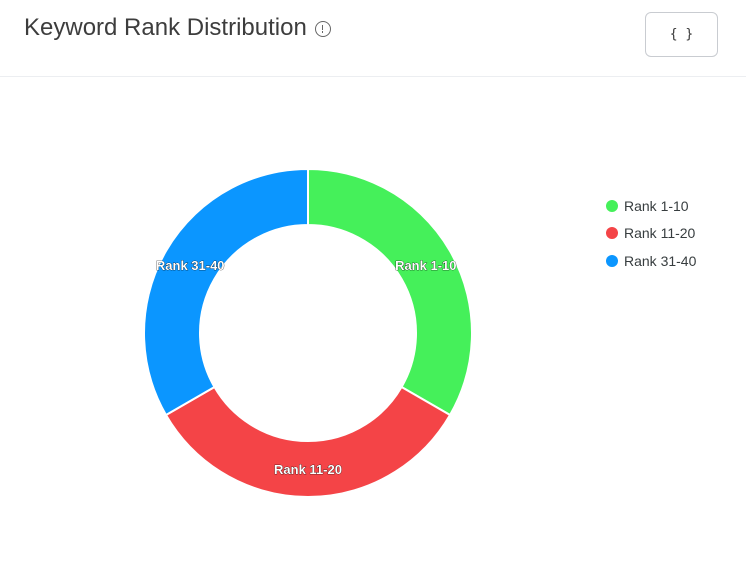 The height and width of the screenshot is (561, 746). Describe the element at coordinates (660, 260) in the screenshot. I see `legend-label: Rank 31-40` at that location.